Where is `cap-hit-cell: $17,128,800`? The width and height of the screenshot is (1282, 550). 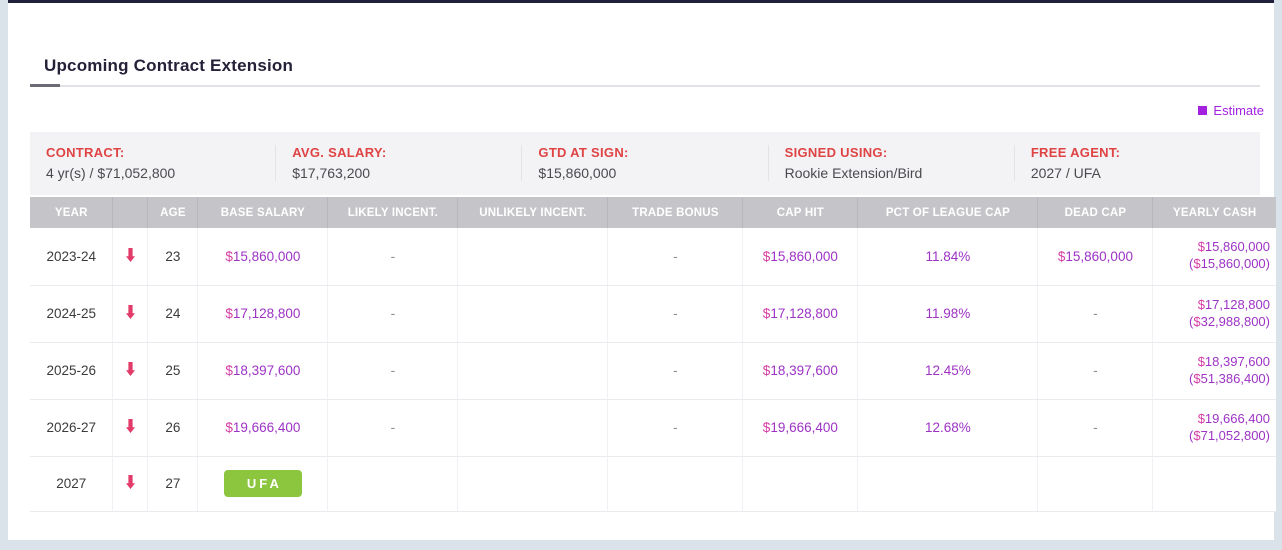 cap-hit-cell: $17,128,800 is located at coordinates (800, 314).